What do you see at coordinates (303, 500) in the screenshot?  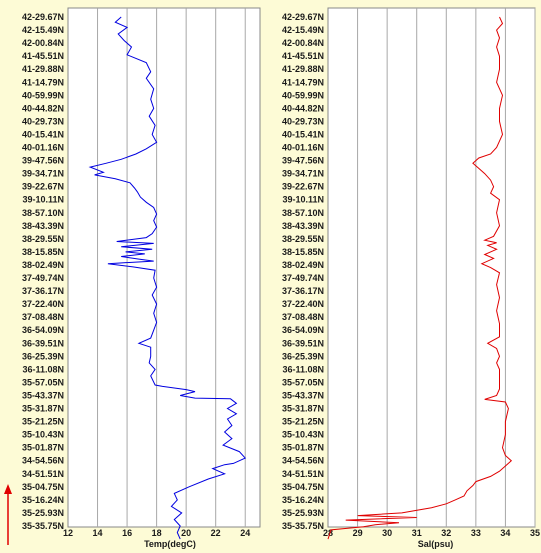 I see `sal-lat-label: 35-16.24N` at bounding box center [303, 500].